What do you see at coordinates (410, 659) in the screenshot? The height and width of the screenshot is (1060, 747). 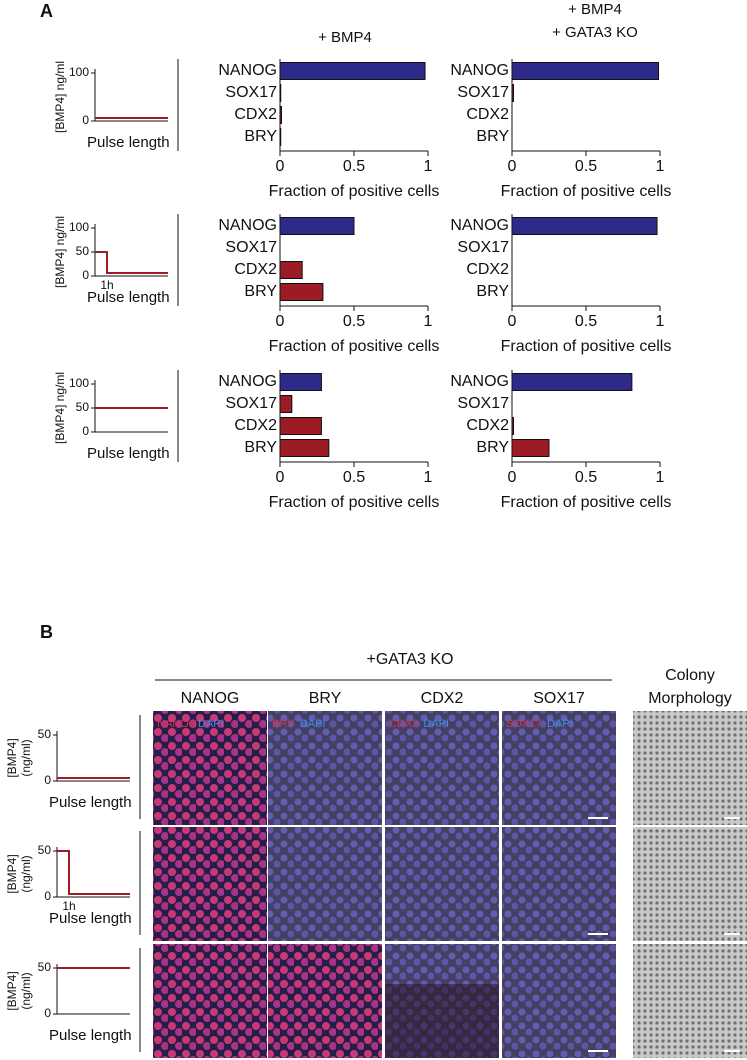 I see `group-title: +GATA3 KO` at bounding box center [410, 659].